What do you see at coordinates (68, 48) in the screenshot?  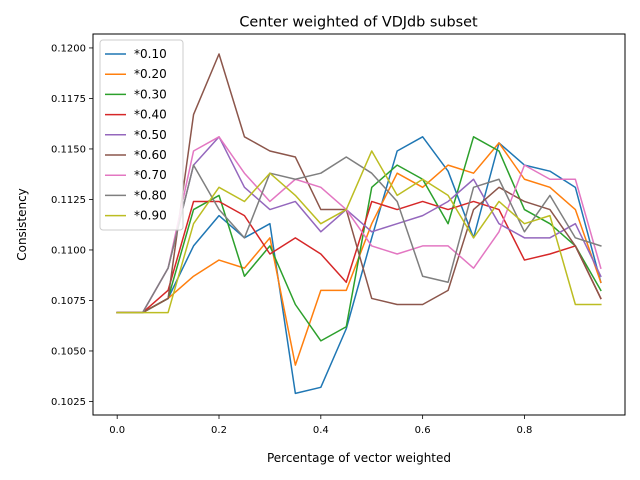 I see `y-tick-label: 0.1200` at bounding box center [68, 48].